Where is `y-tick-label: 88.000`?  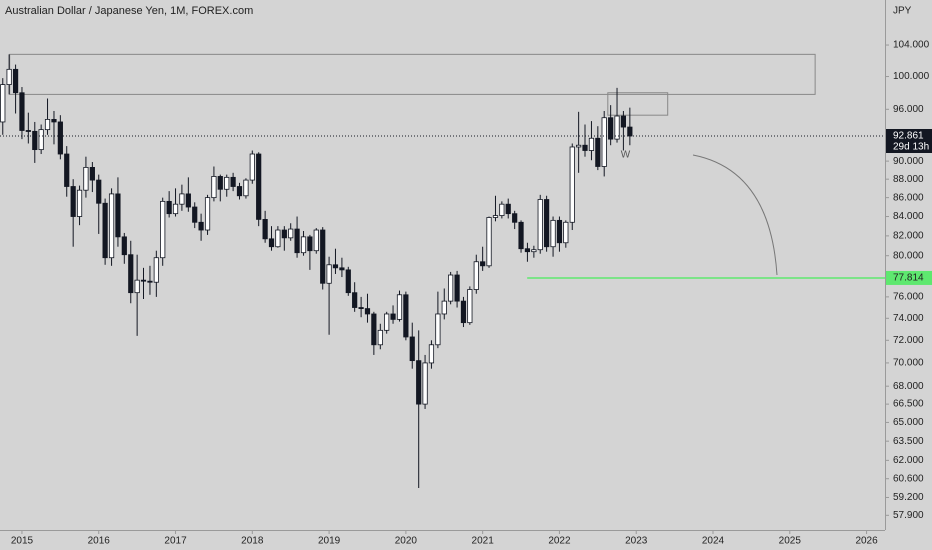 y-tick-label: 88.000 is located at coordinates (908, 179).